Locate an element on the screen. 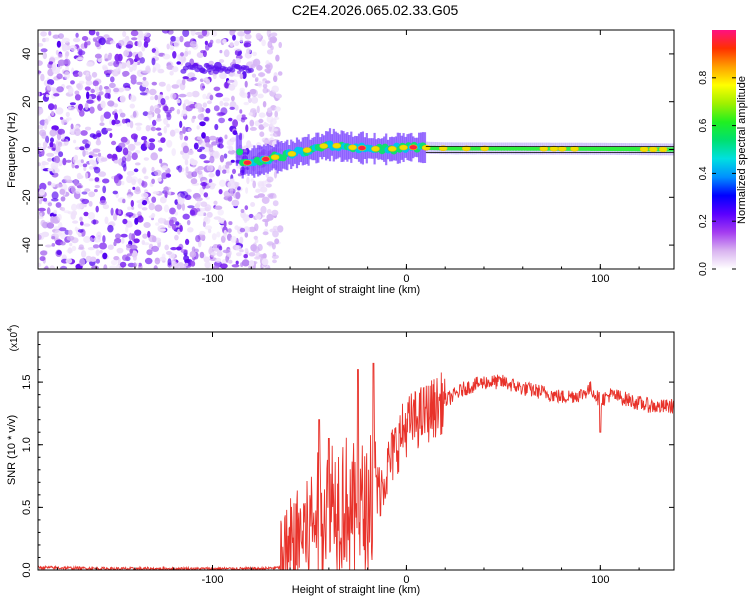 This screenshot has height=600, width=750. colorbar-tick-label: 0.6 is located at coordinates (703, 125).